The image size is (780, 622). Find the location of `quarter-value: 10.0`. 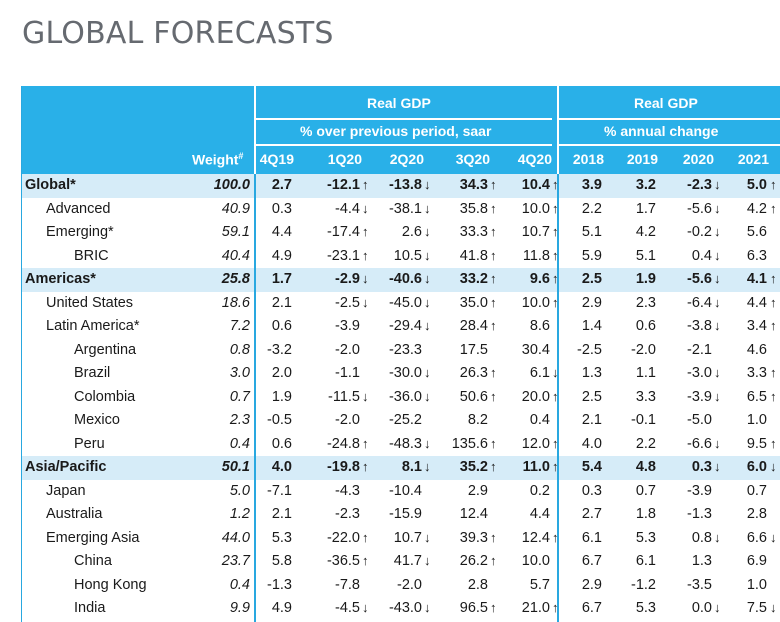

quarter-value: 10.0 is located at coordinates (535, 302).